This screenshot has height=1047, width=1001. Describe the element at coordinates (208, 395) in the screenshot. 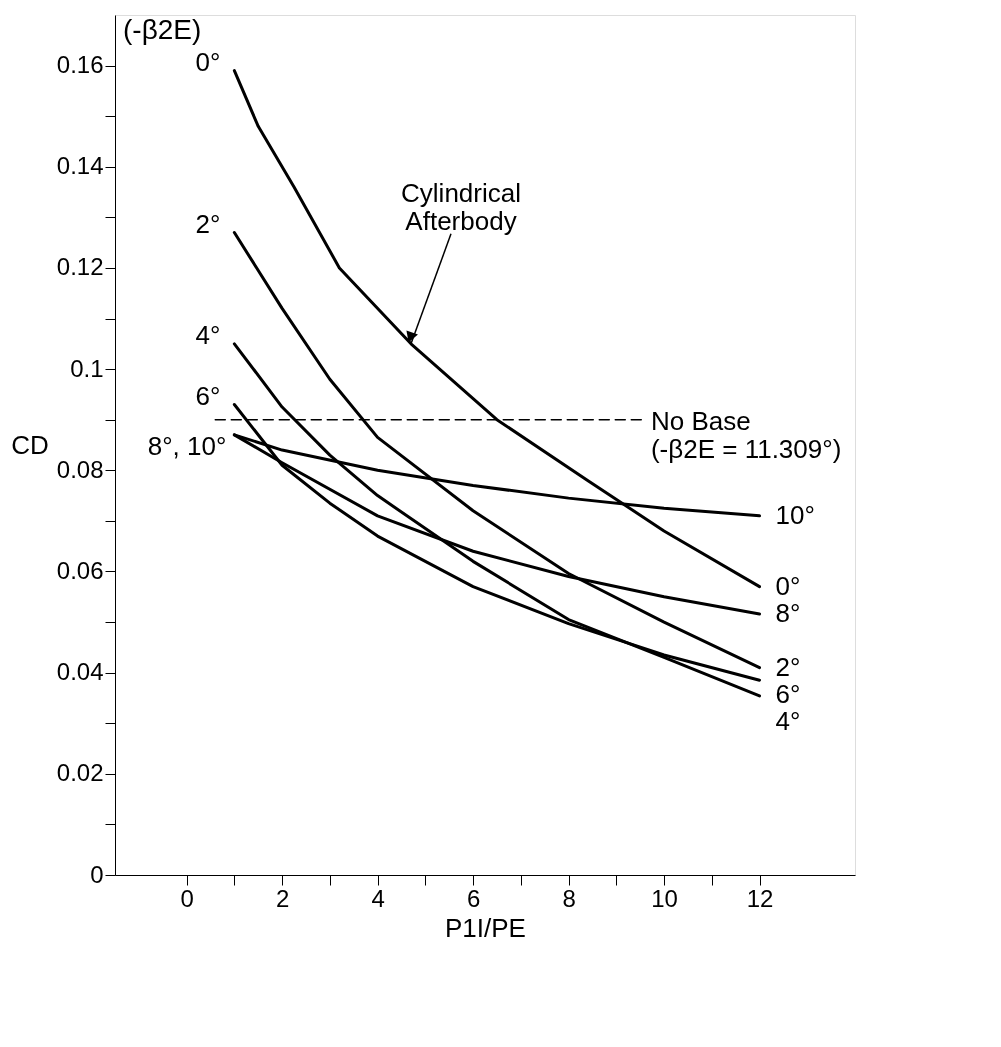

I see `series-label: 6°` at that location.